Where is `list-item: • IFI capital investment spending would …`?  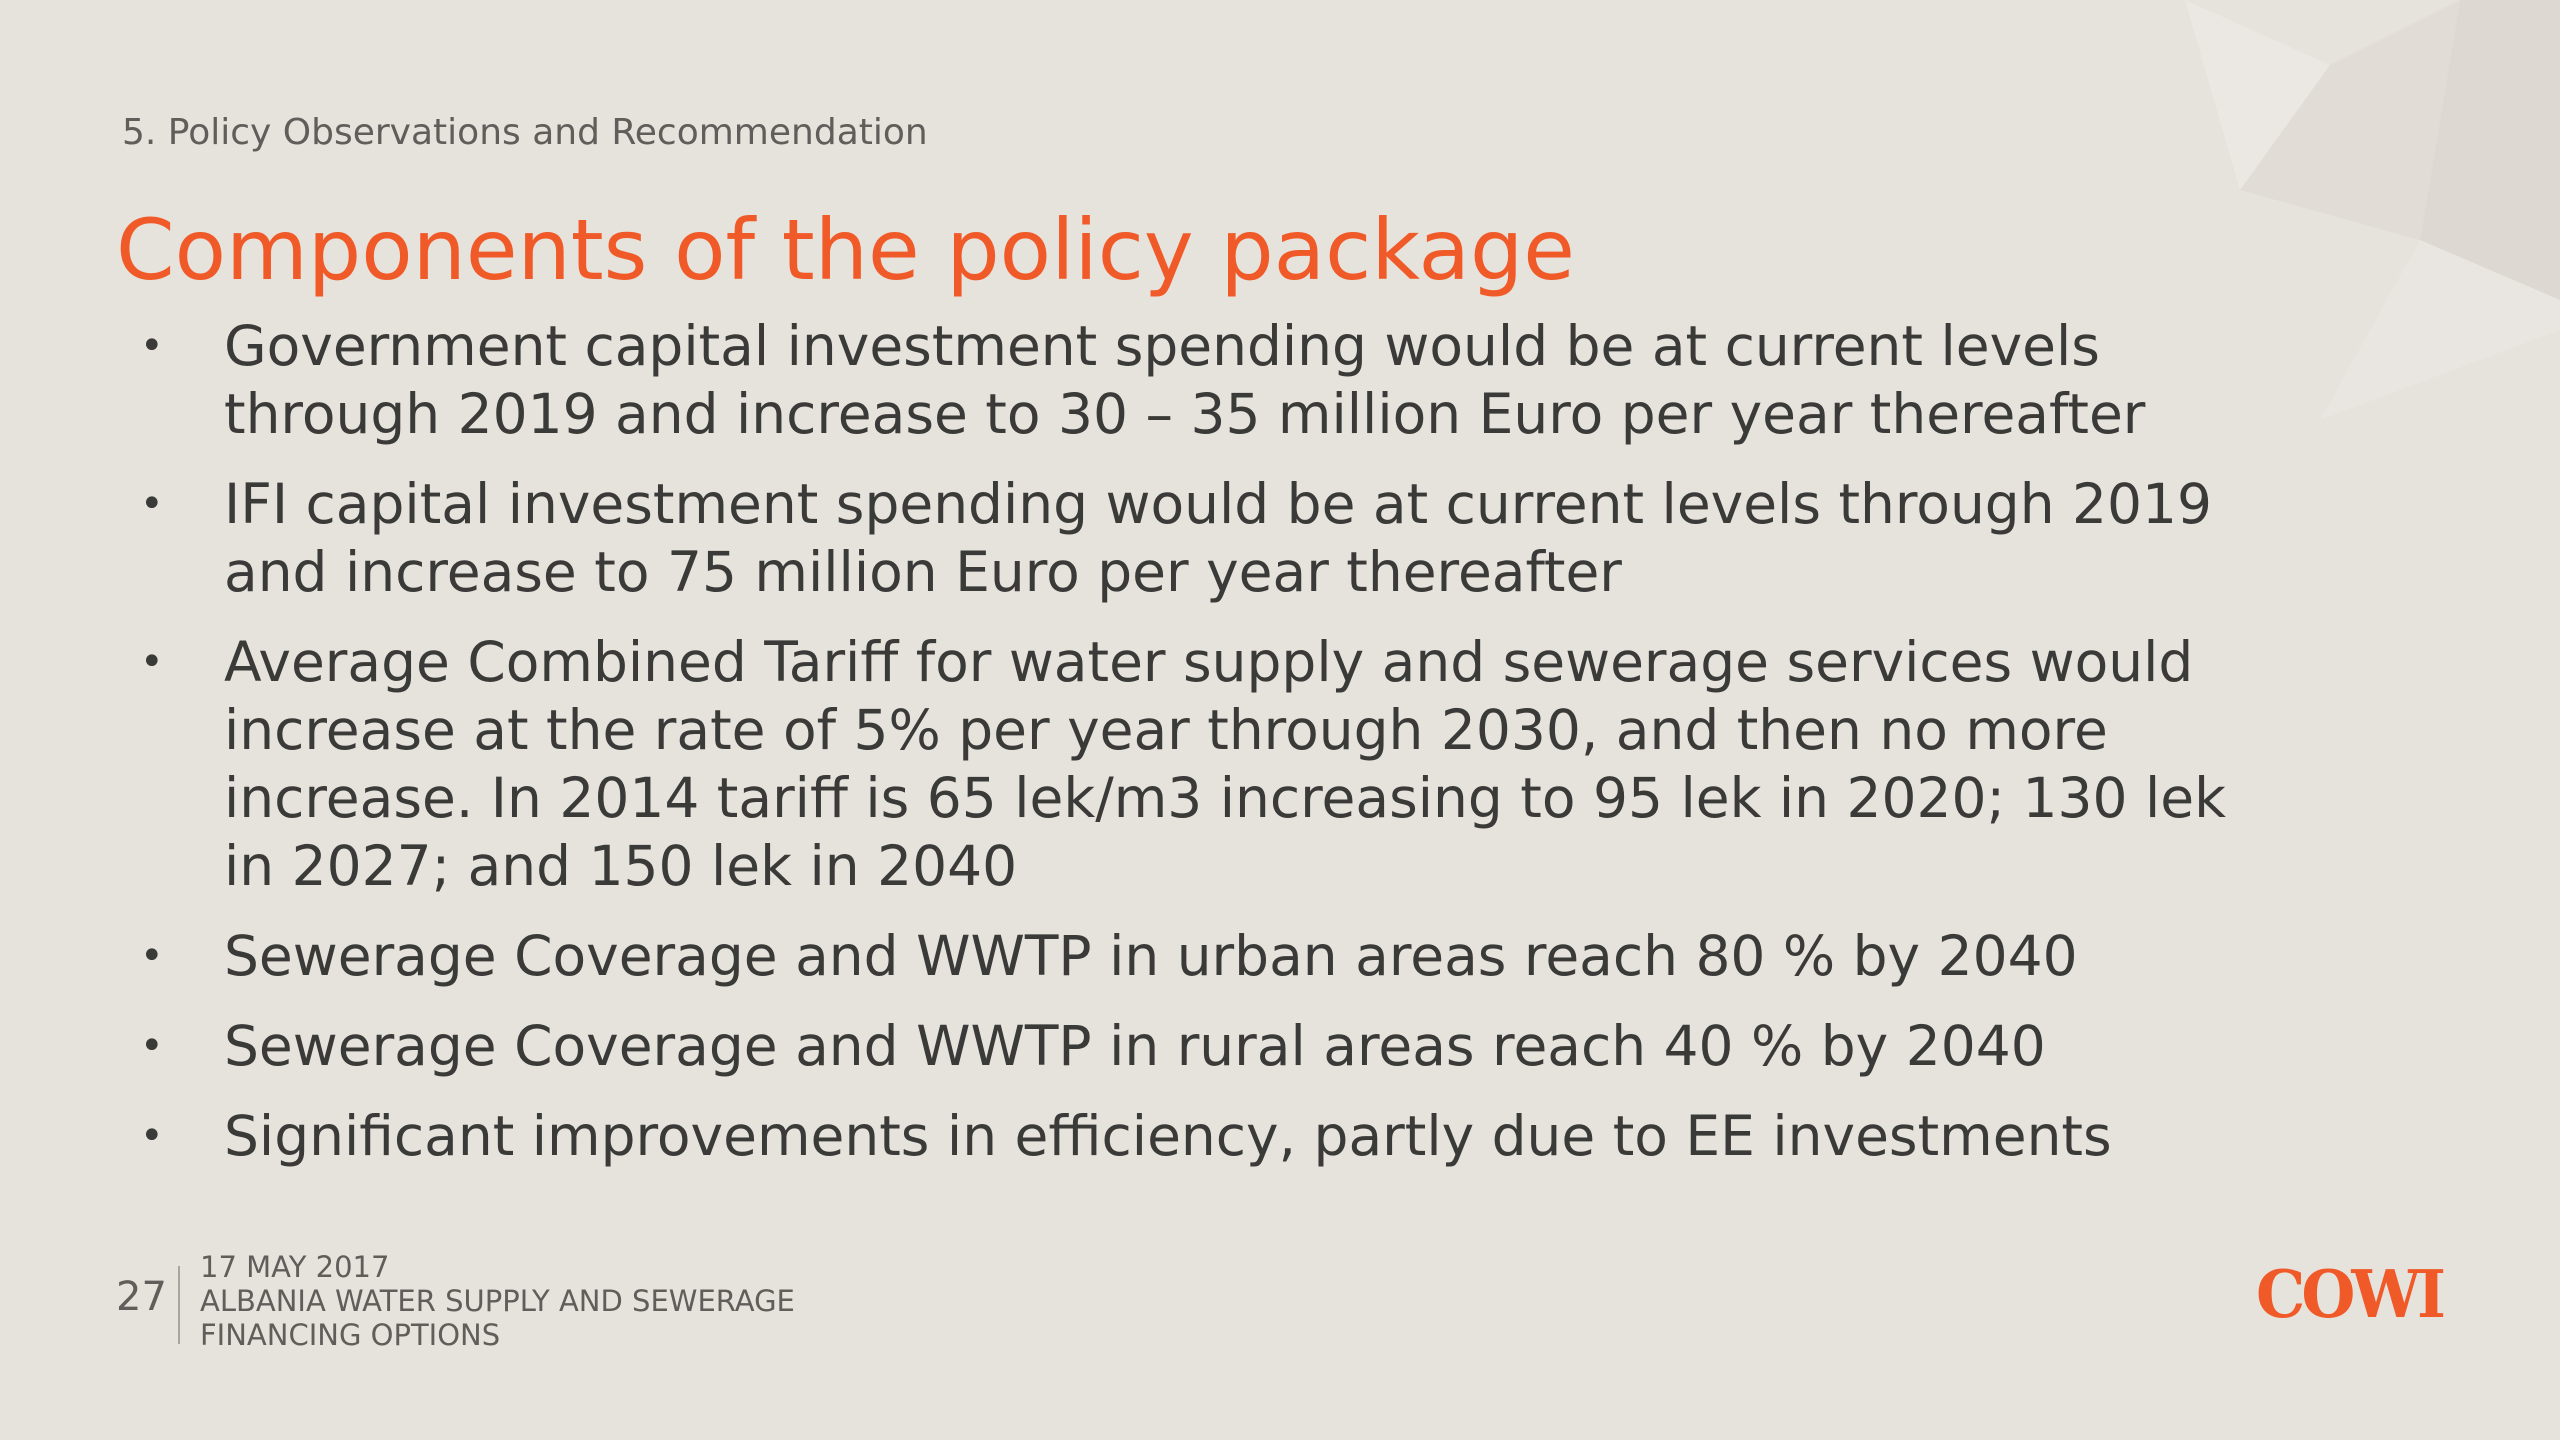
list-item: • IFI capital investment spending would … is located at coordinates (1215, 538).